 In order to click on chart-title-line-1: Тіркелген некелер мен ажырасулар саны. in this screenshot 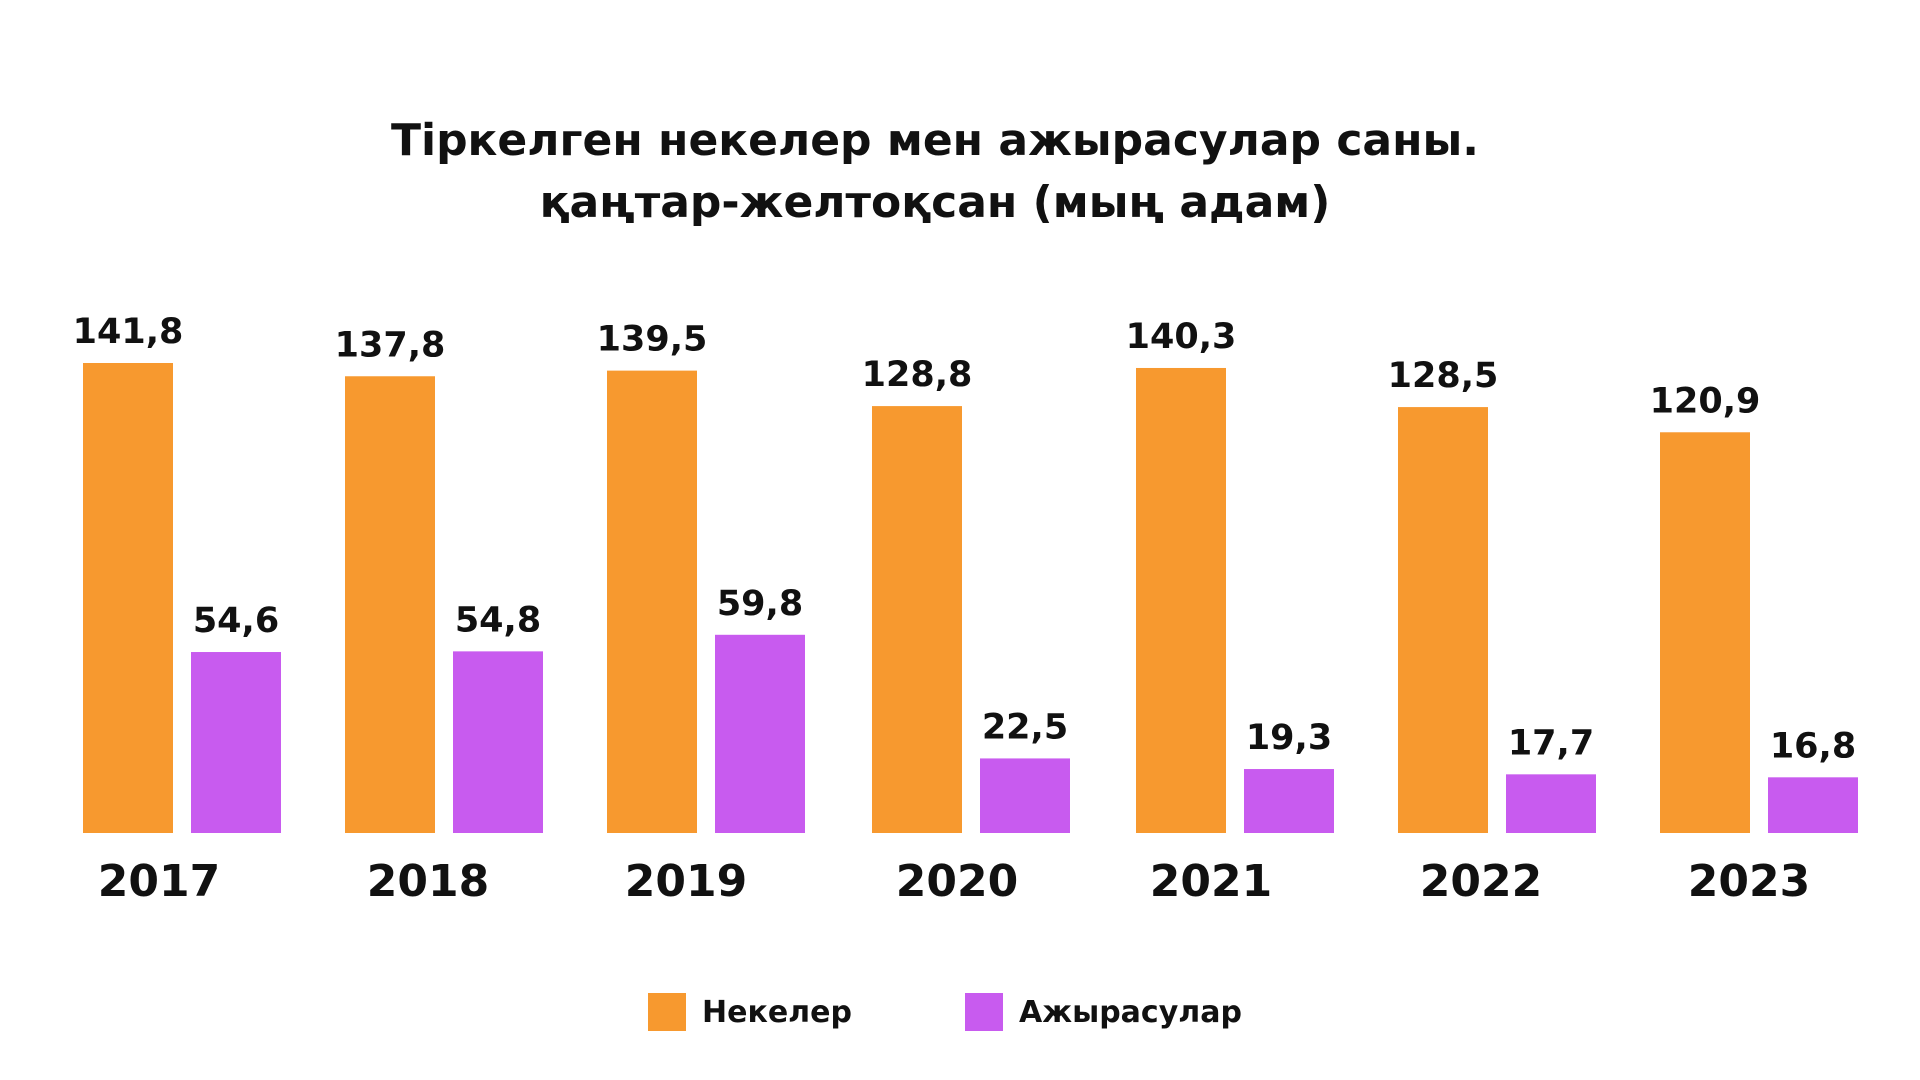, I will do `click(935, 140)`.